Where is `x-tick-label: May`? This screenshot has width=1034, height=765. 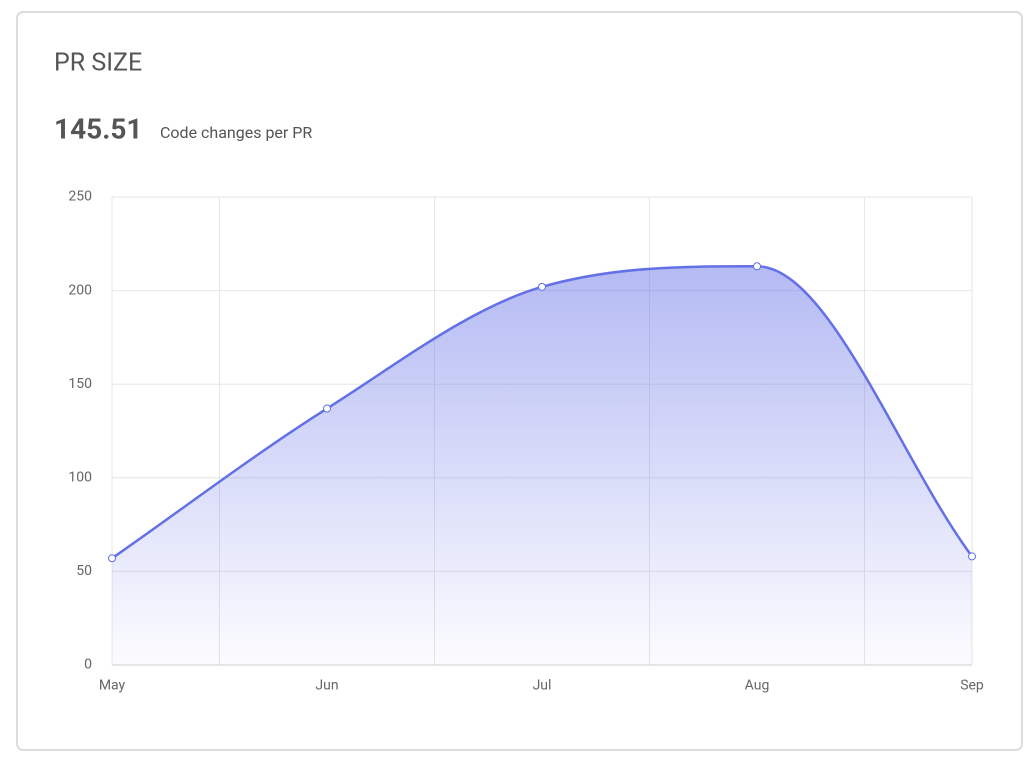
x-tick-label: May is located at coordinates (112, 686).